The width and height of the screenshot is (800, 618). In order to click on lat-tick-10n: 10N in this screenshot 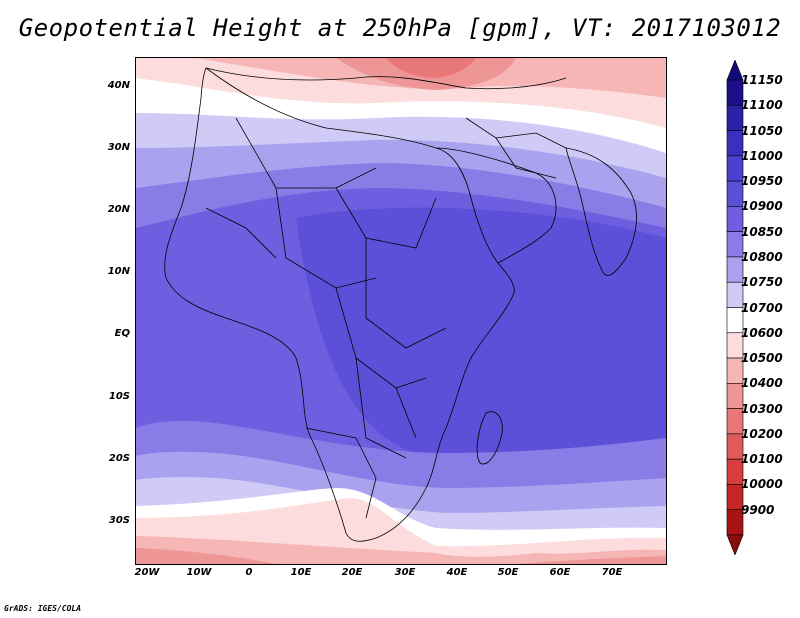, I will do `click(118, 271)`.